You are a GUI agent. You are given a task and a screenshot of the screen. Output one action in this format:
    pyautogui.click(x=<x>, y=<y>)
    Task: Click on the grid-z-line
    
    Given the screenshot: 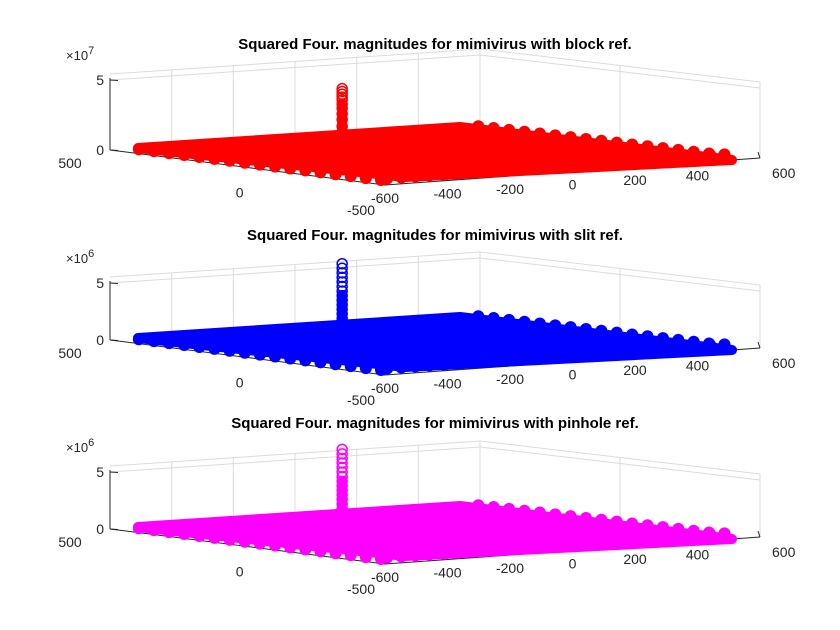 What is the action you would take?
    pyautogui.click(x=435, y=463)
    